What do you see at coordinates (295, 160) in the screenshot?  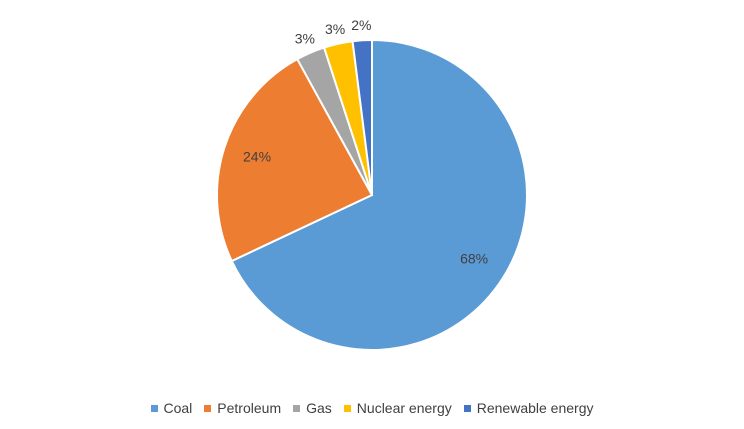 I see `pie-slice-petroleum` at bounding box center [295, 160].